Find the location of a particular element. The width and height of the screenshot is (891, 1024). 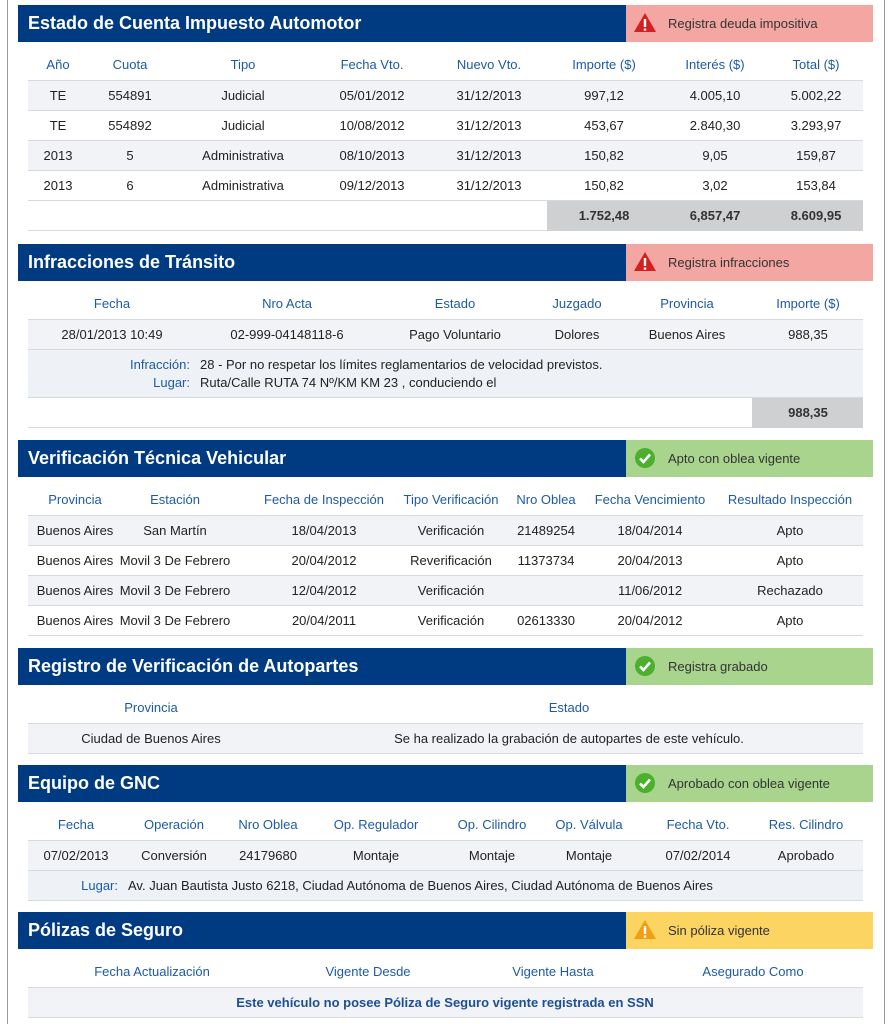

cell: 08/10/2013 is located at coordinates (372, 155).